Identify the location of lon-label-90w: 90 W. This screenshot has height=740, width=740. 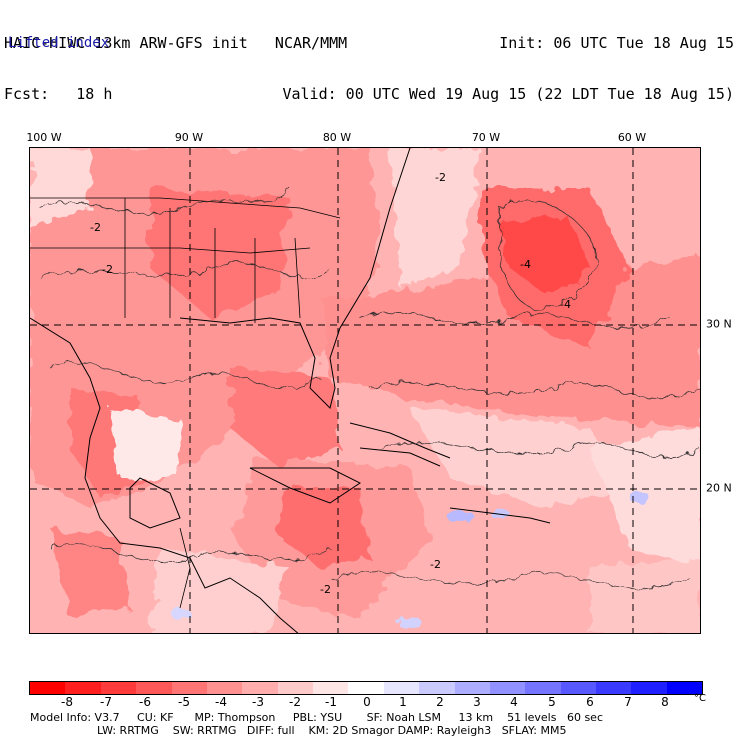
(189, 137).